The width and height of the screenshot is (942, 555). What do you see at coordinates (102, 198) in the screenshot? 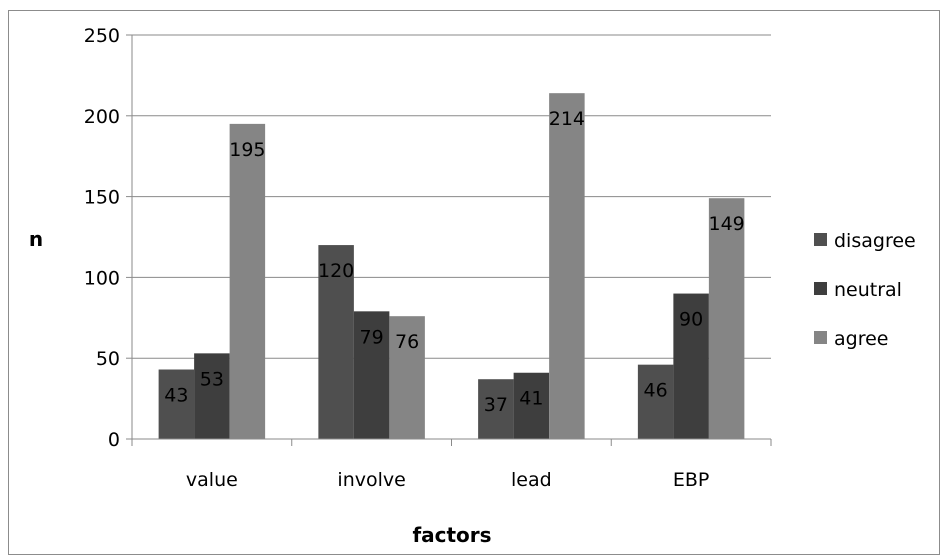
I see `y-tick-label: 150` at bounding box center [102, 198].